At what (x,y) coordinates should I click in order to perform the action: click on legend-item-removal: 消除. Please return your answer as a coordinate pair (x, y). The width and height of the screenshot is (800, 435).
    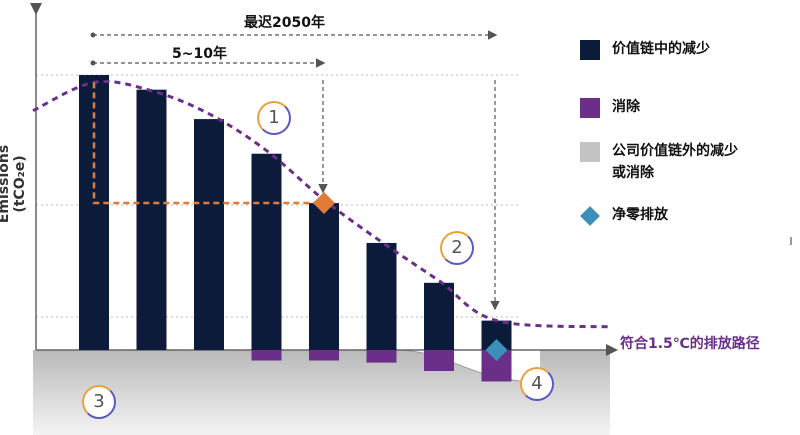
    Looking at the image, I should click on (610, 107).